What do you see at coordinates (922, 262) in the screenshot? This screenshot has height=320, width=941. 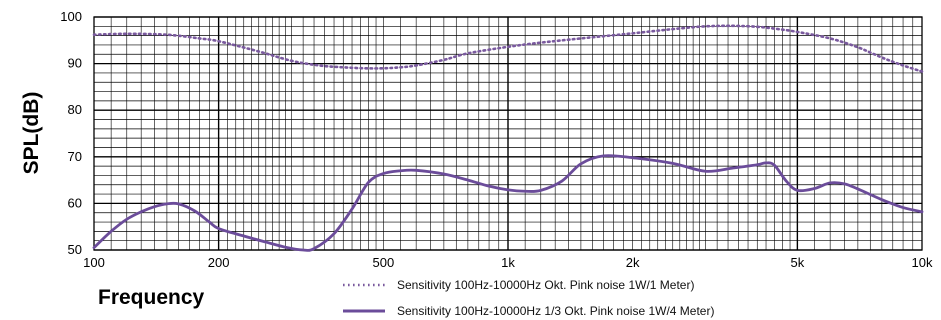 I see `x-tick-label: 10k` at bounding box center [922, 262].